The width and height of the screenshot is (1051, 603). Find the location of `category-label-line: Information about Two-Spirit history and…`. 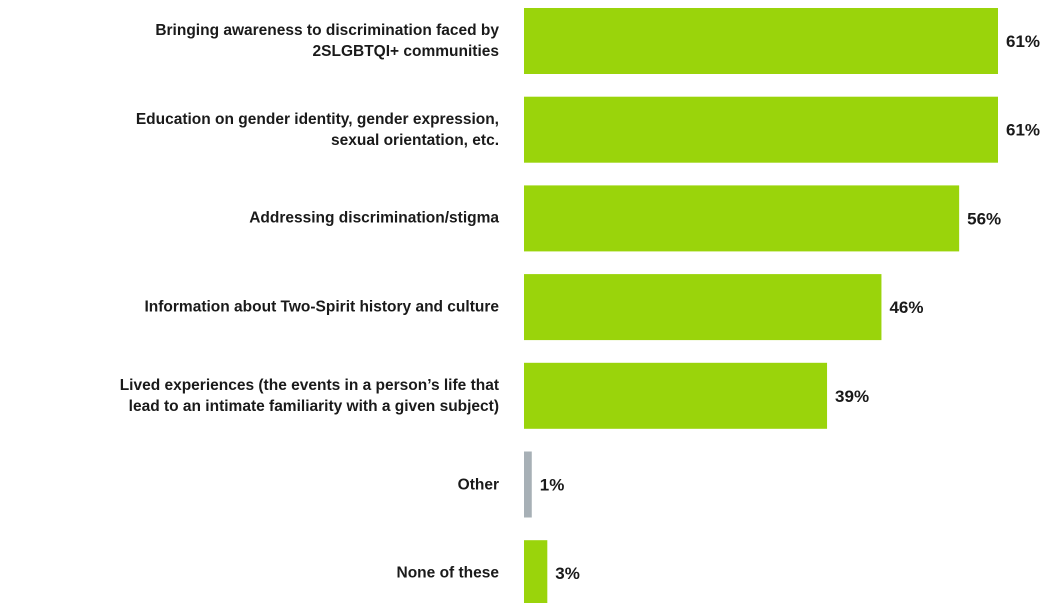

category-label-line: Information about Two-Spirit history and… is located at coordinates (322, 307).